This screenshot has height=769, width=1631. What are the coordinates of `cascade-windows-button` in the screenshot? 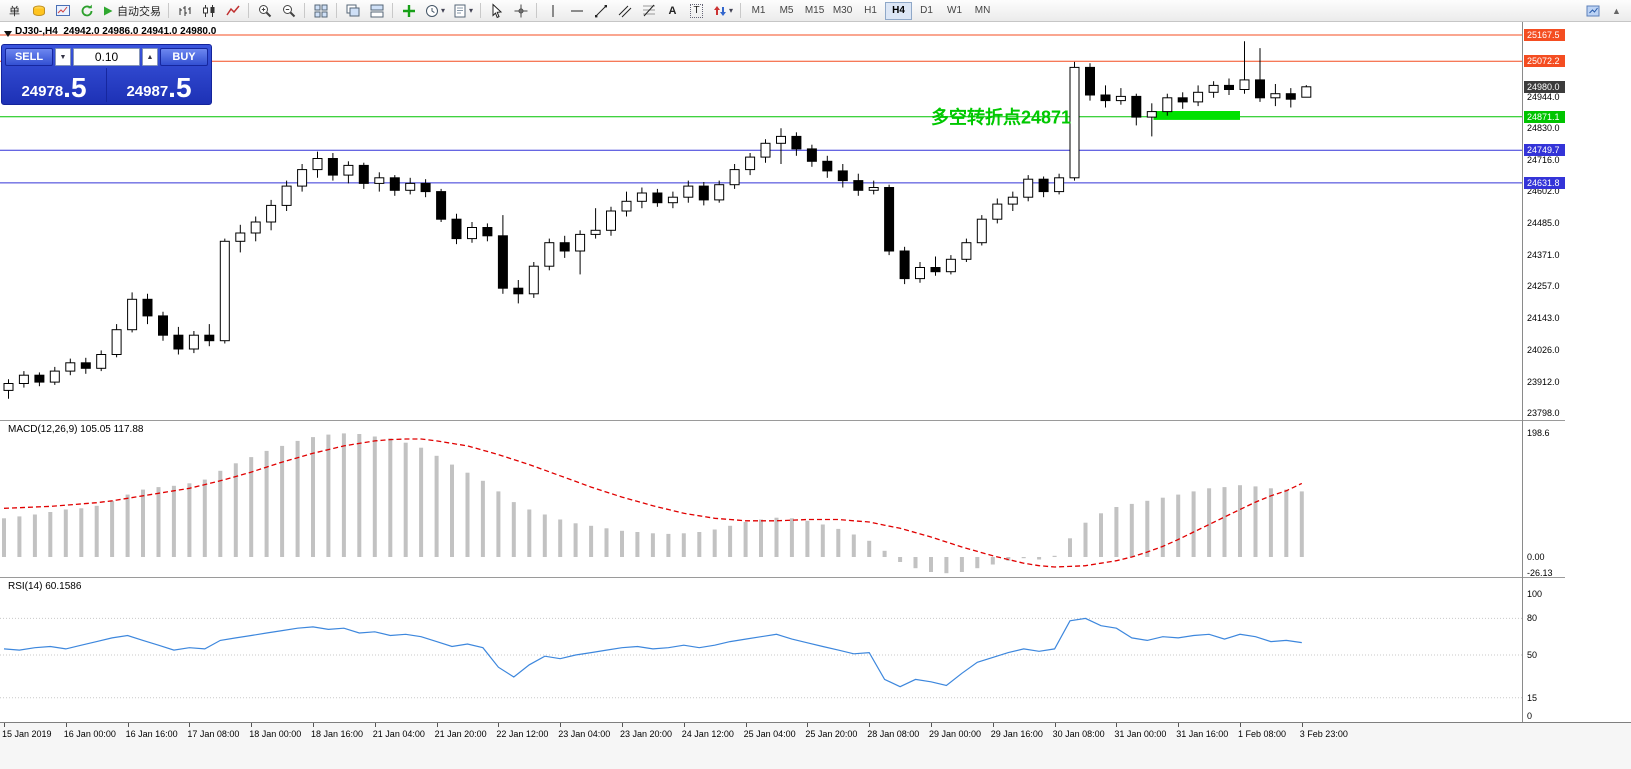 It's located at (352, 11).